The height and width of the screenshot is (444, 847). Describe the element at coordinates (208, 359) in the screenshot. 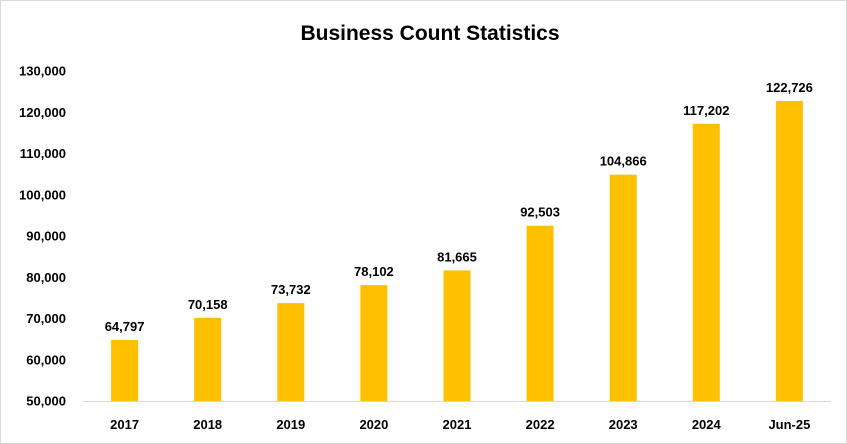

I see `bar-2018` at that location.